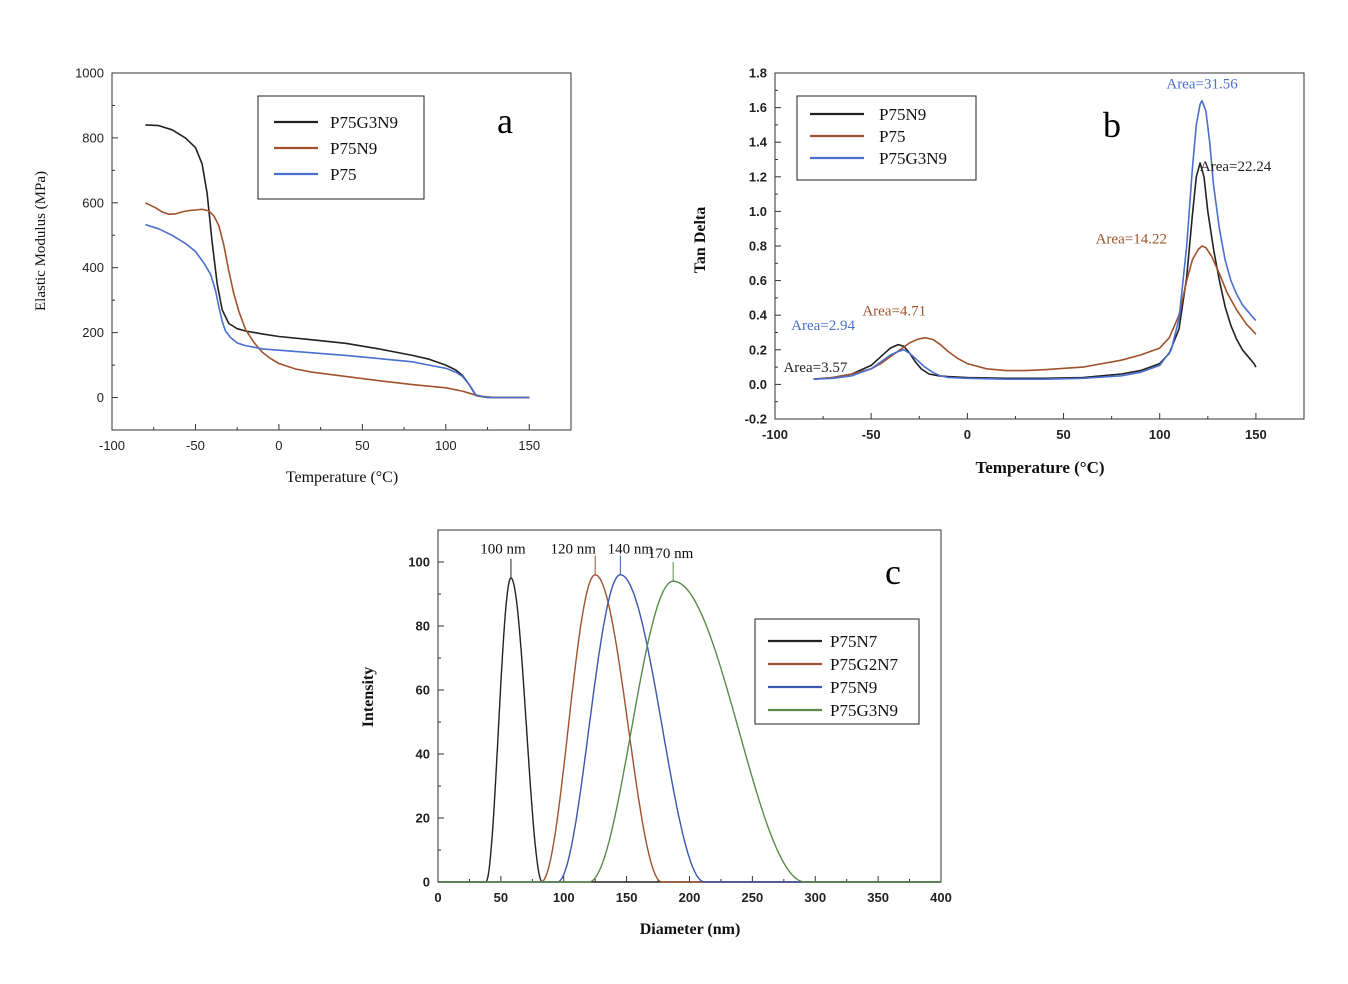 The height and width of the screenshot is (984, 1348). What do you see at coordinates (941, 897) in the screenshot?
I see `x-tick-label: 400` at bounding box center [941, 897].